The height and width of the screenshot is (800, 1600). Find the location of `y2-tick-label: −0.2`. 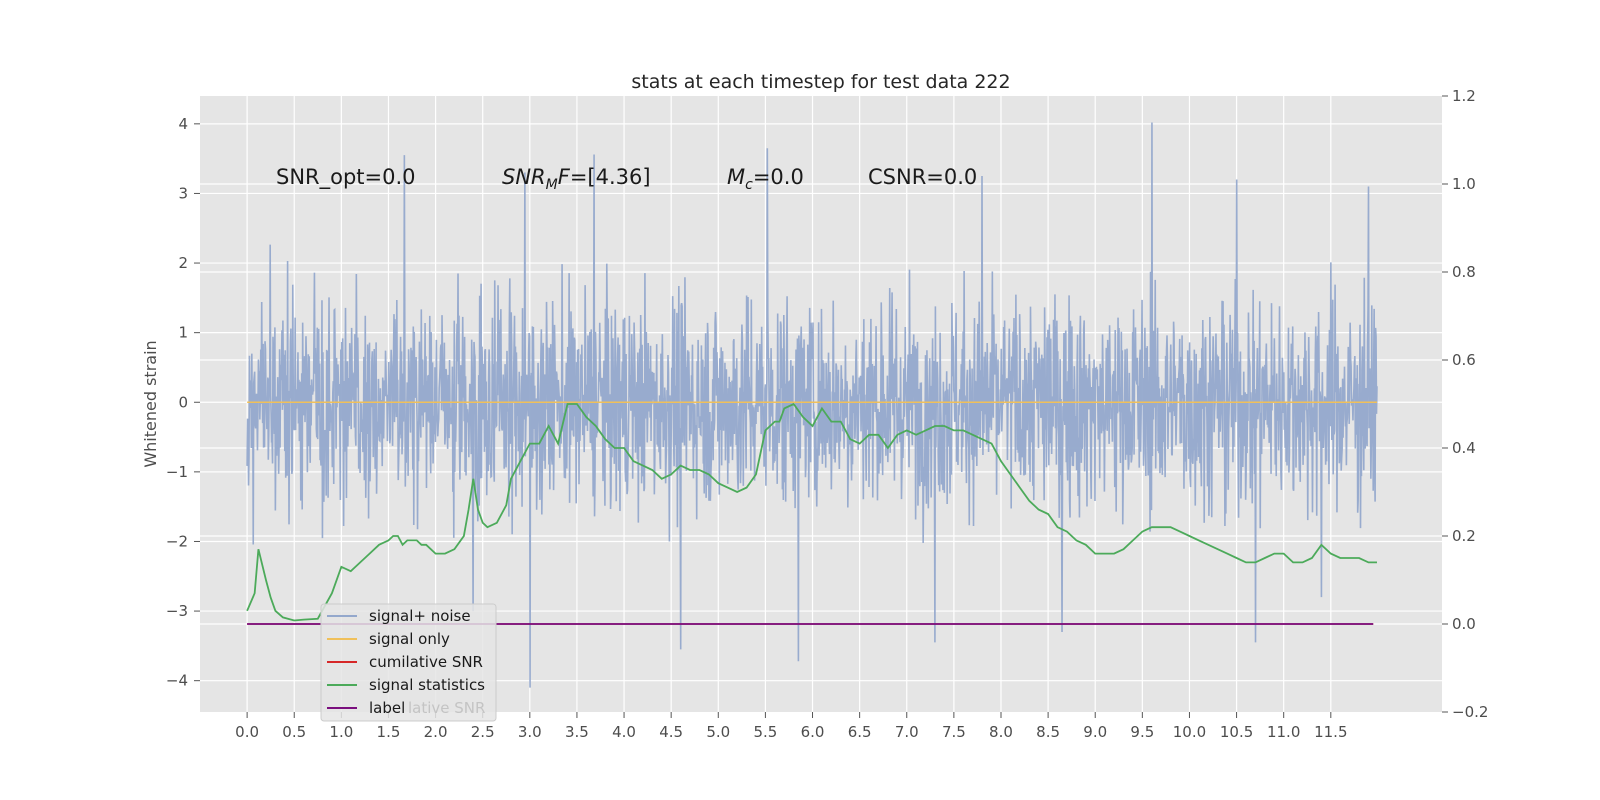

y2-tick-label: −0.2 is located at coordinates (1470, 712).